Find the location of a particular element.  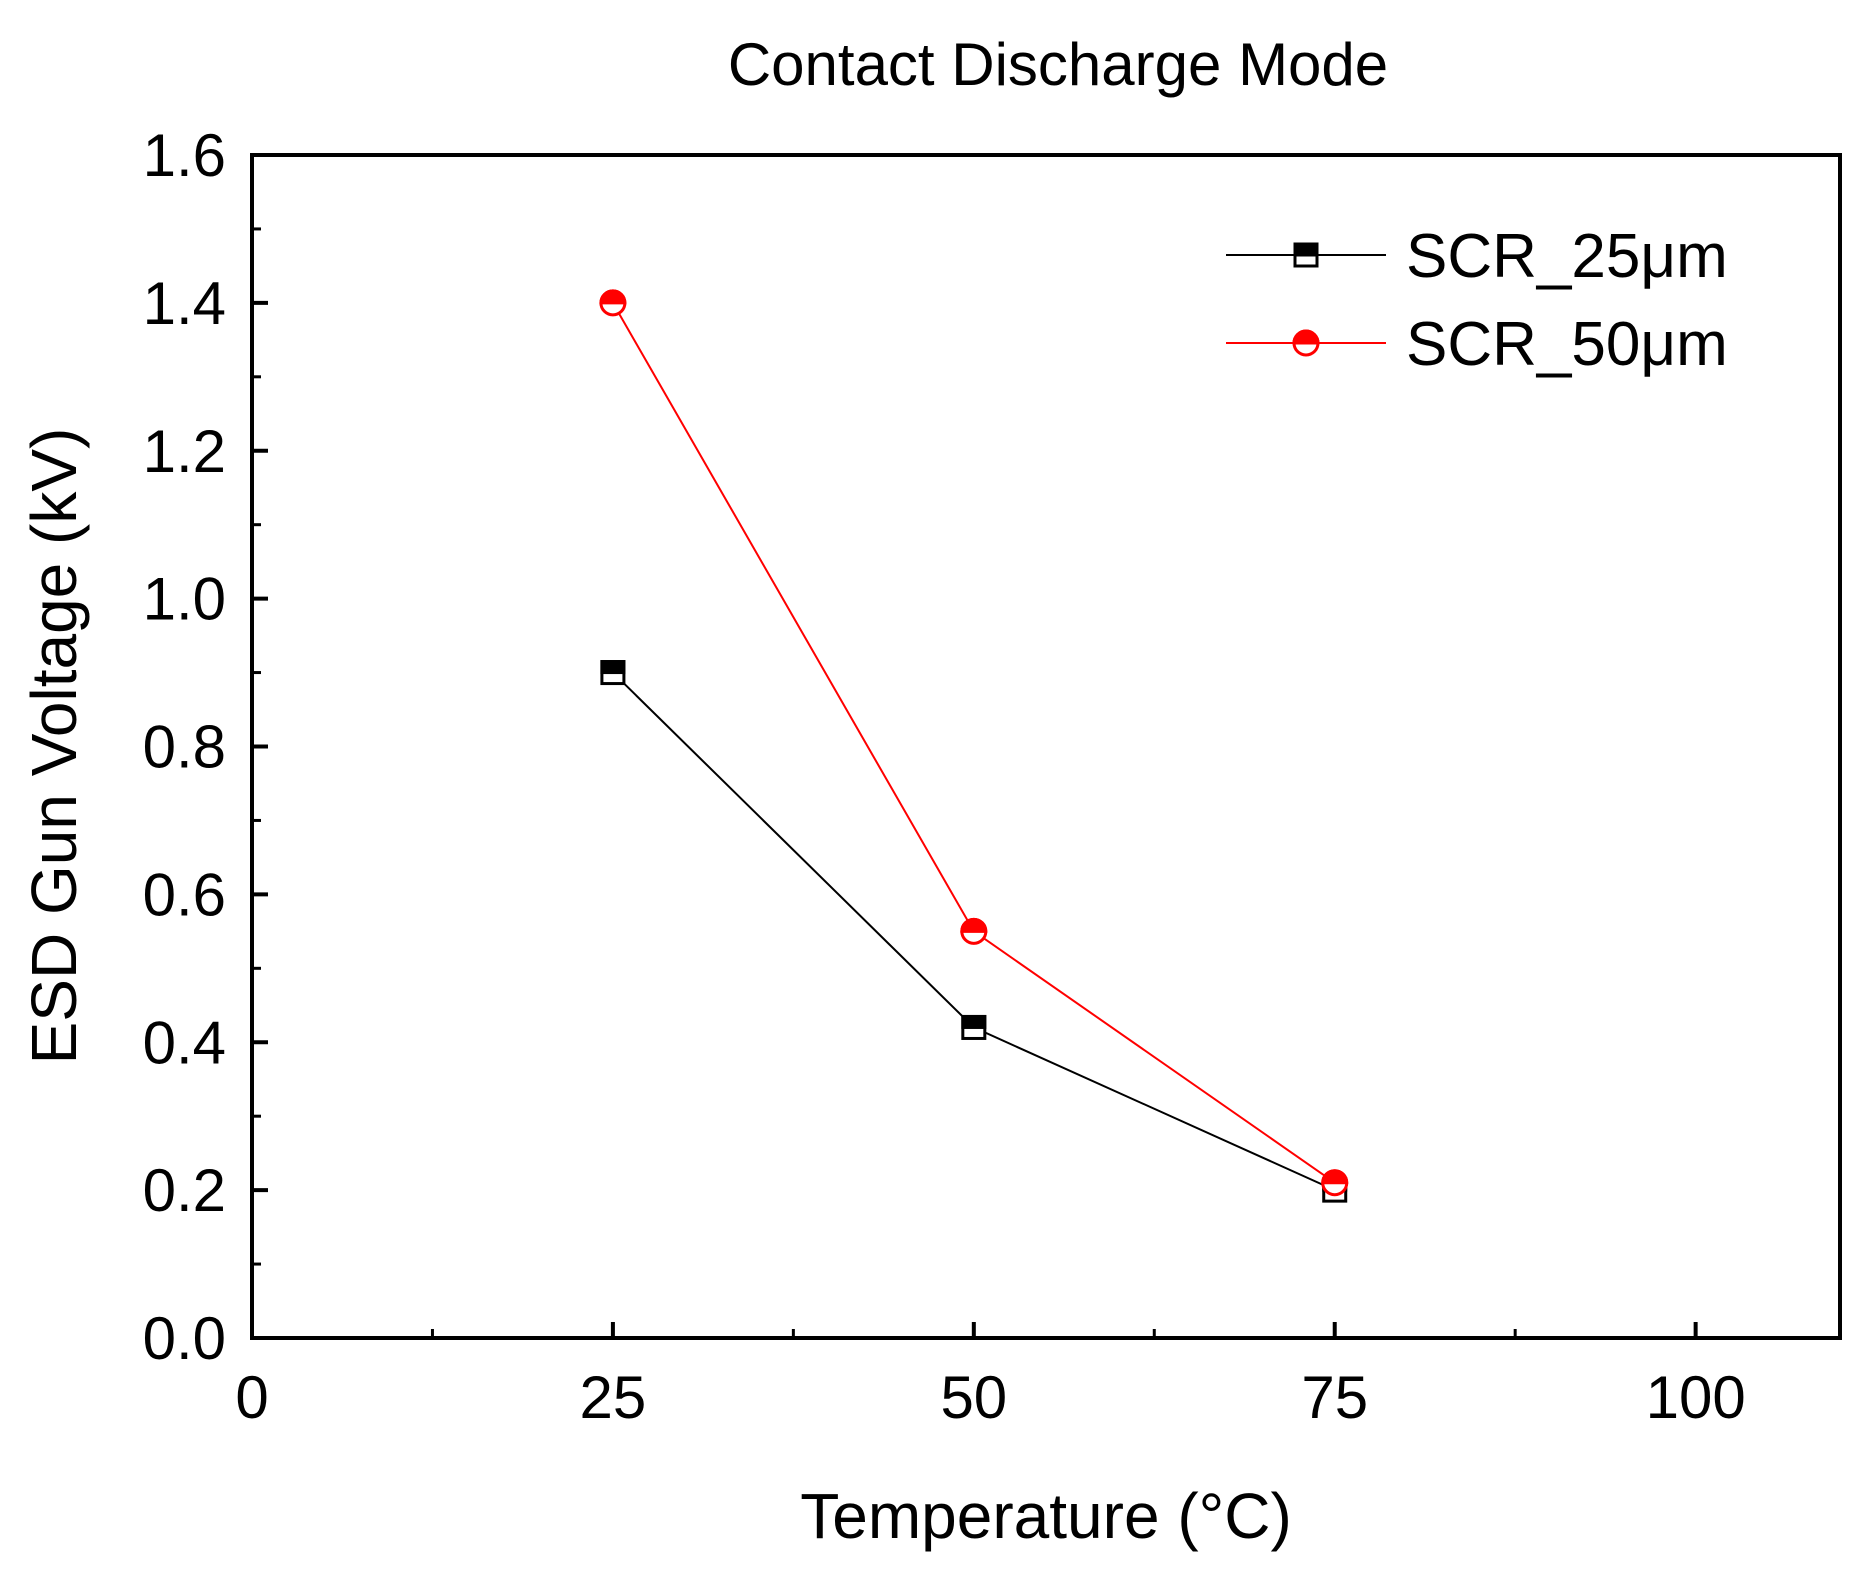

legend-item: SCR_50μm is located at coordinates (1477, 344).